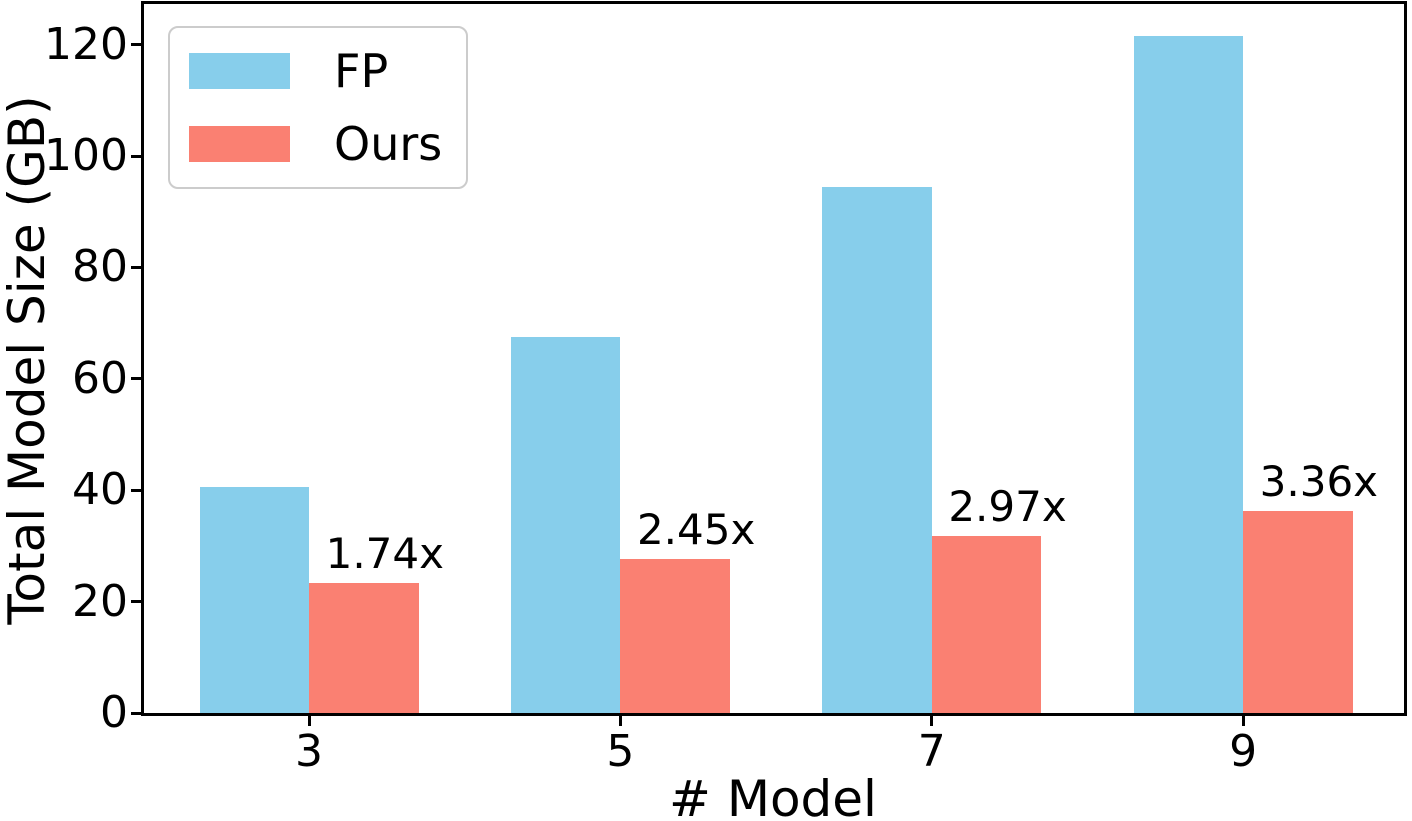 This screenshot has height=821, width=1412. I want to click on y-tick-label-20: 20, so click(100, 601).